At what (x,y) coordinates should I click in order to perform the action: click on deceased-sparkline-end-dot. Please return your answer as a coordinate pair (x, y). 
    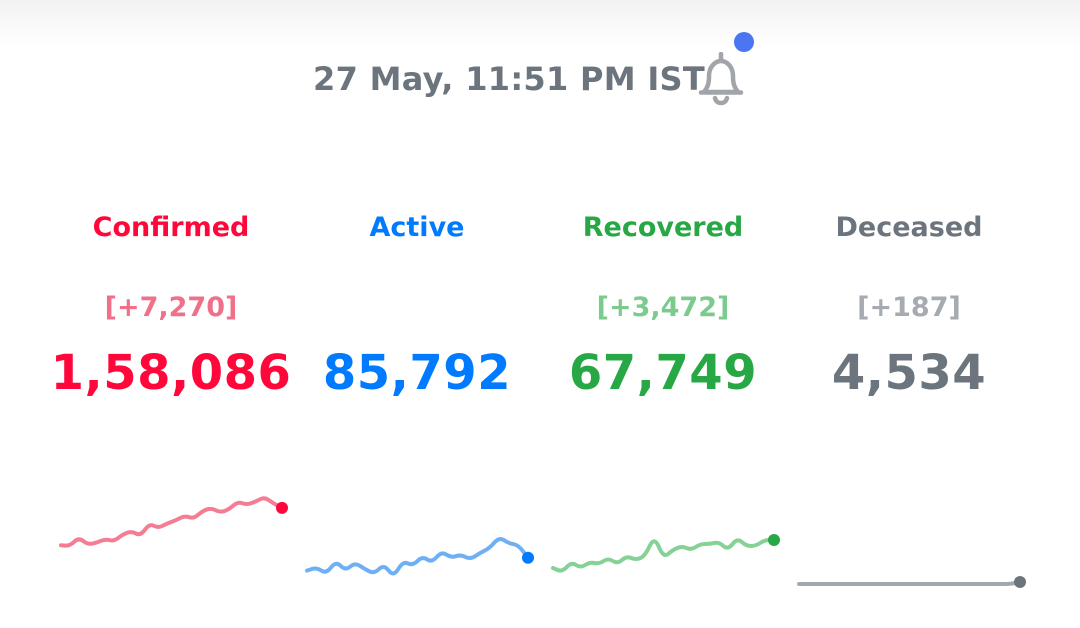
    Looking at the image, I should click on (1020, 582).